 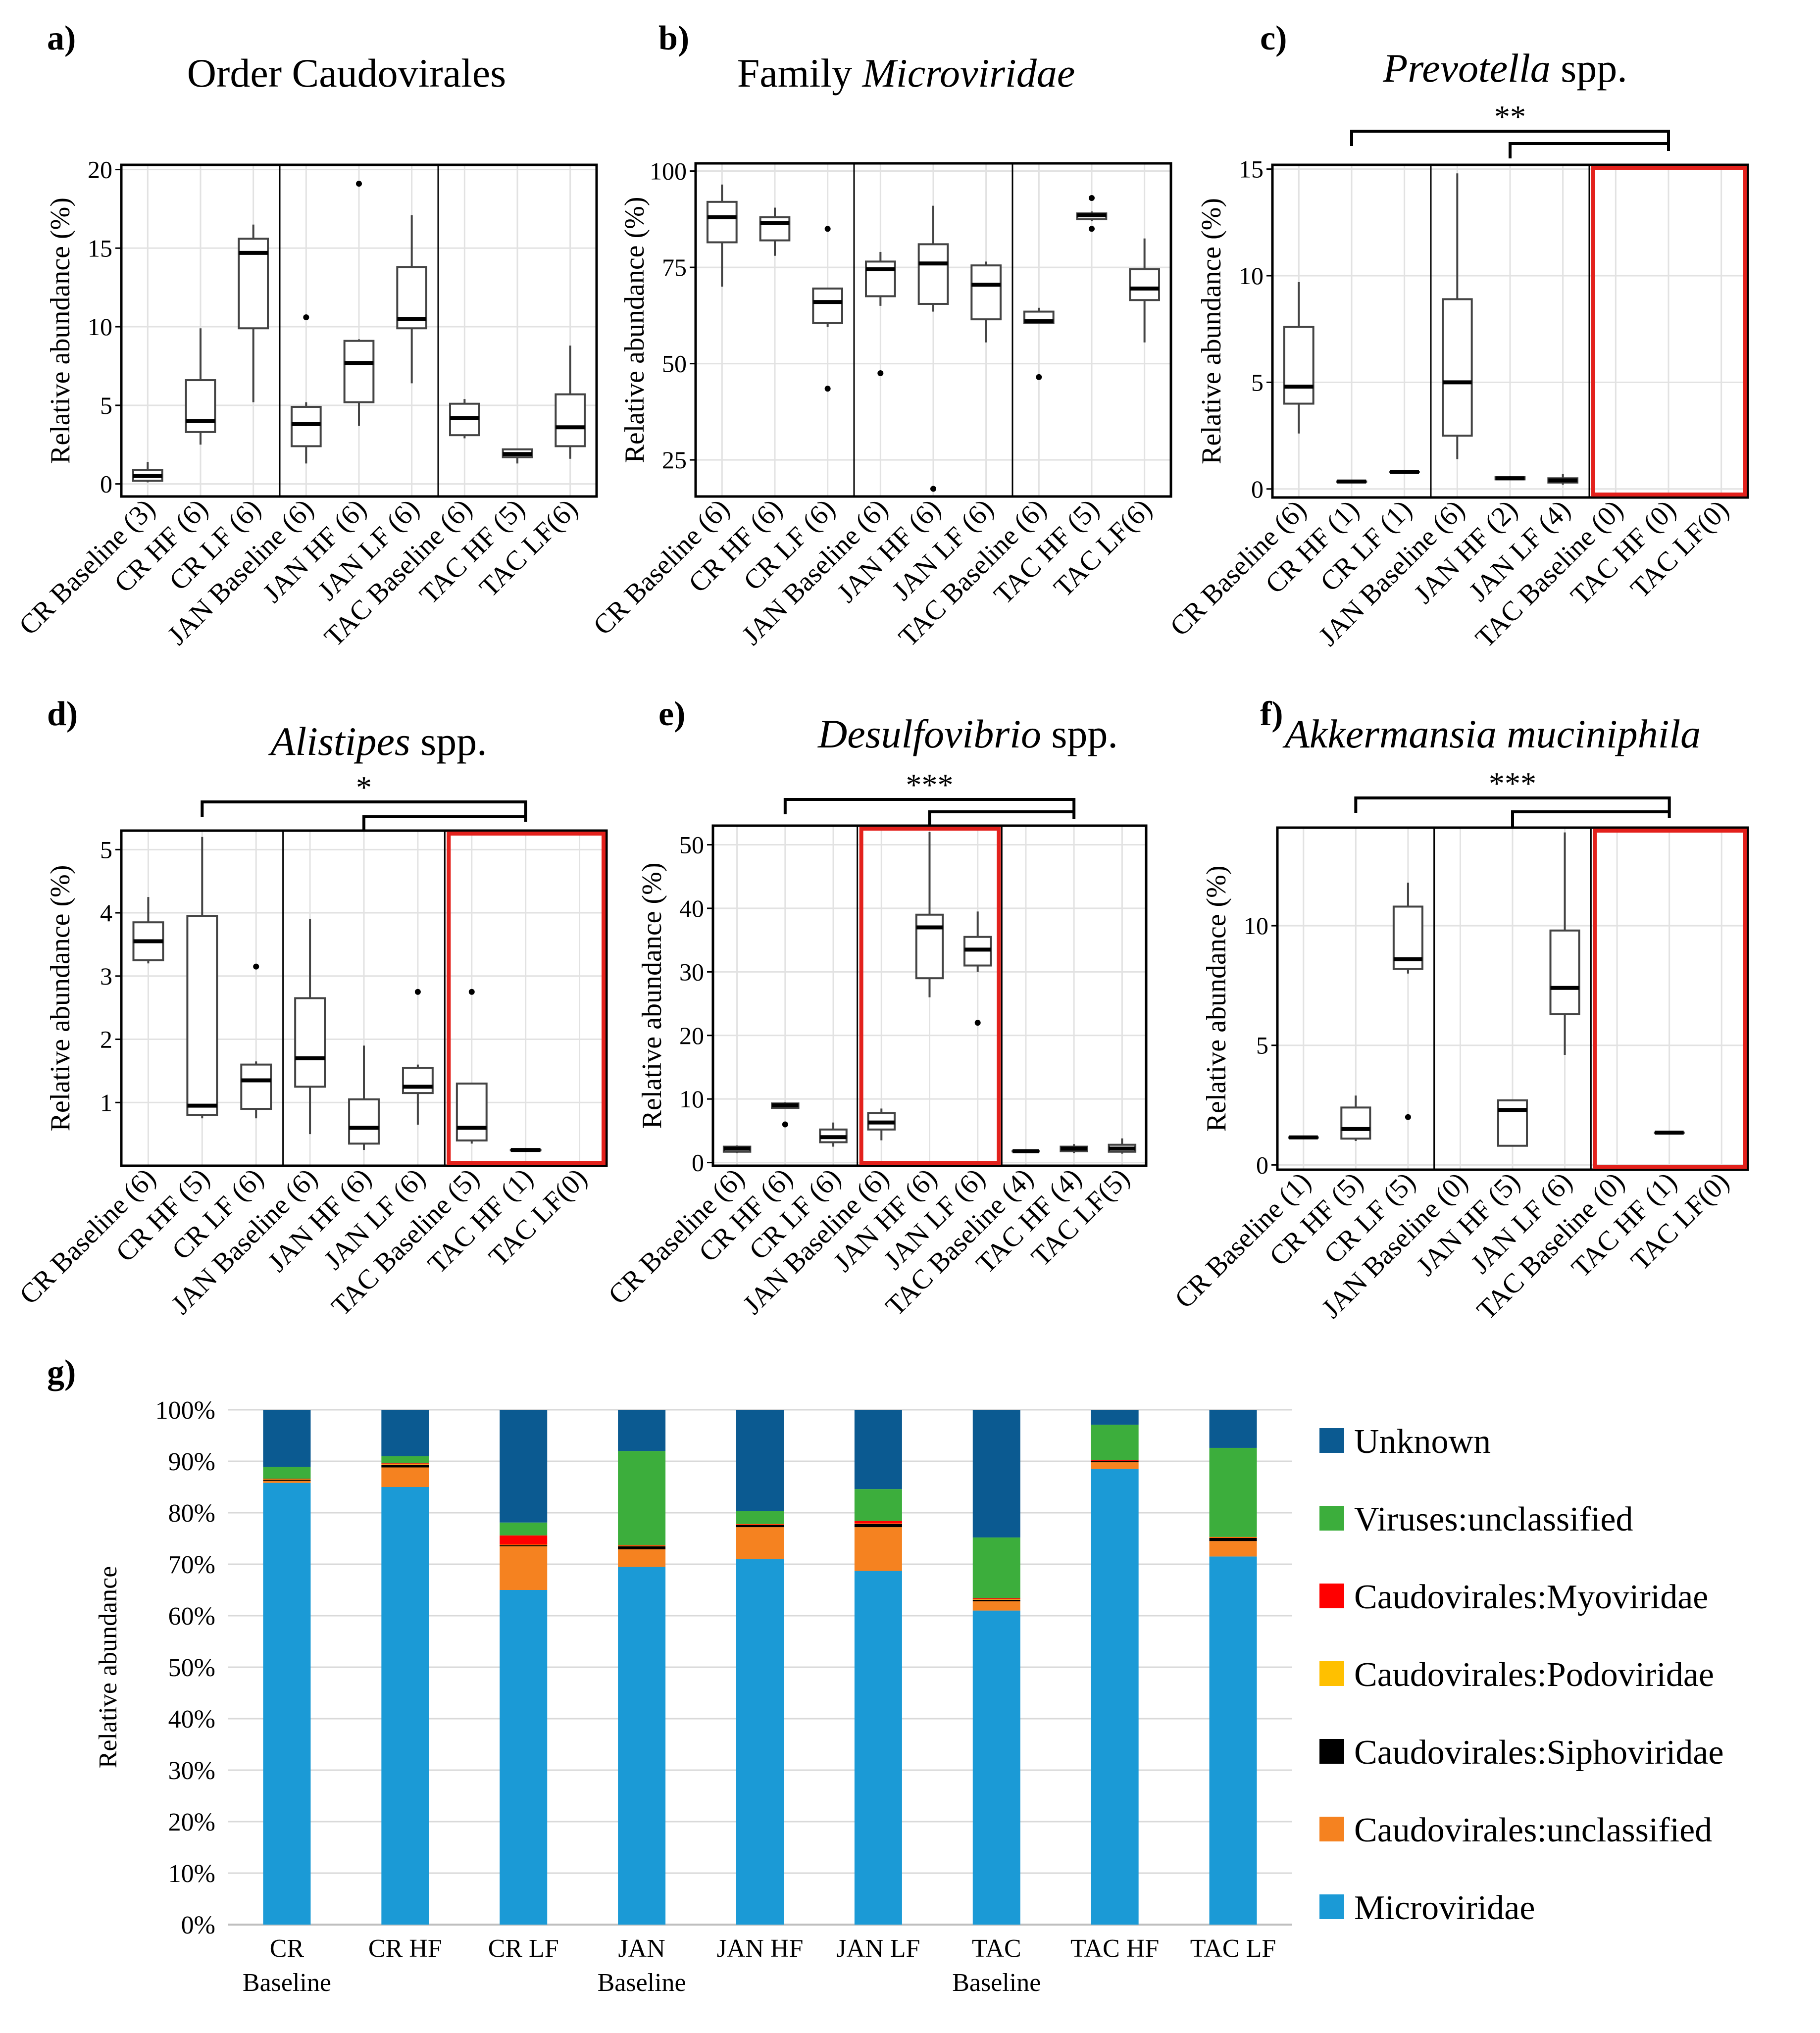 I want to click on y-tick-label: 80%, so click(x=191, y=1514).